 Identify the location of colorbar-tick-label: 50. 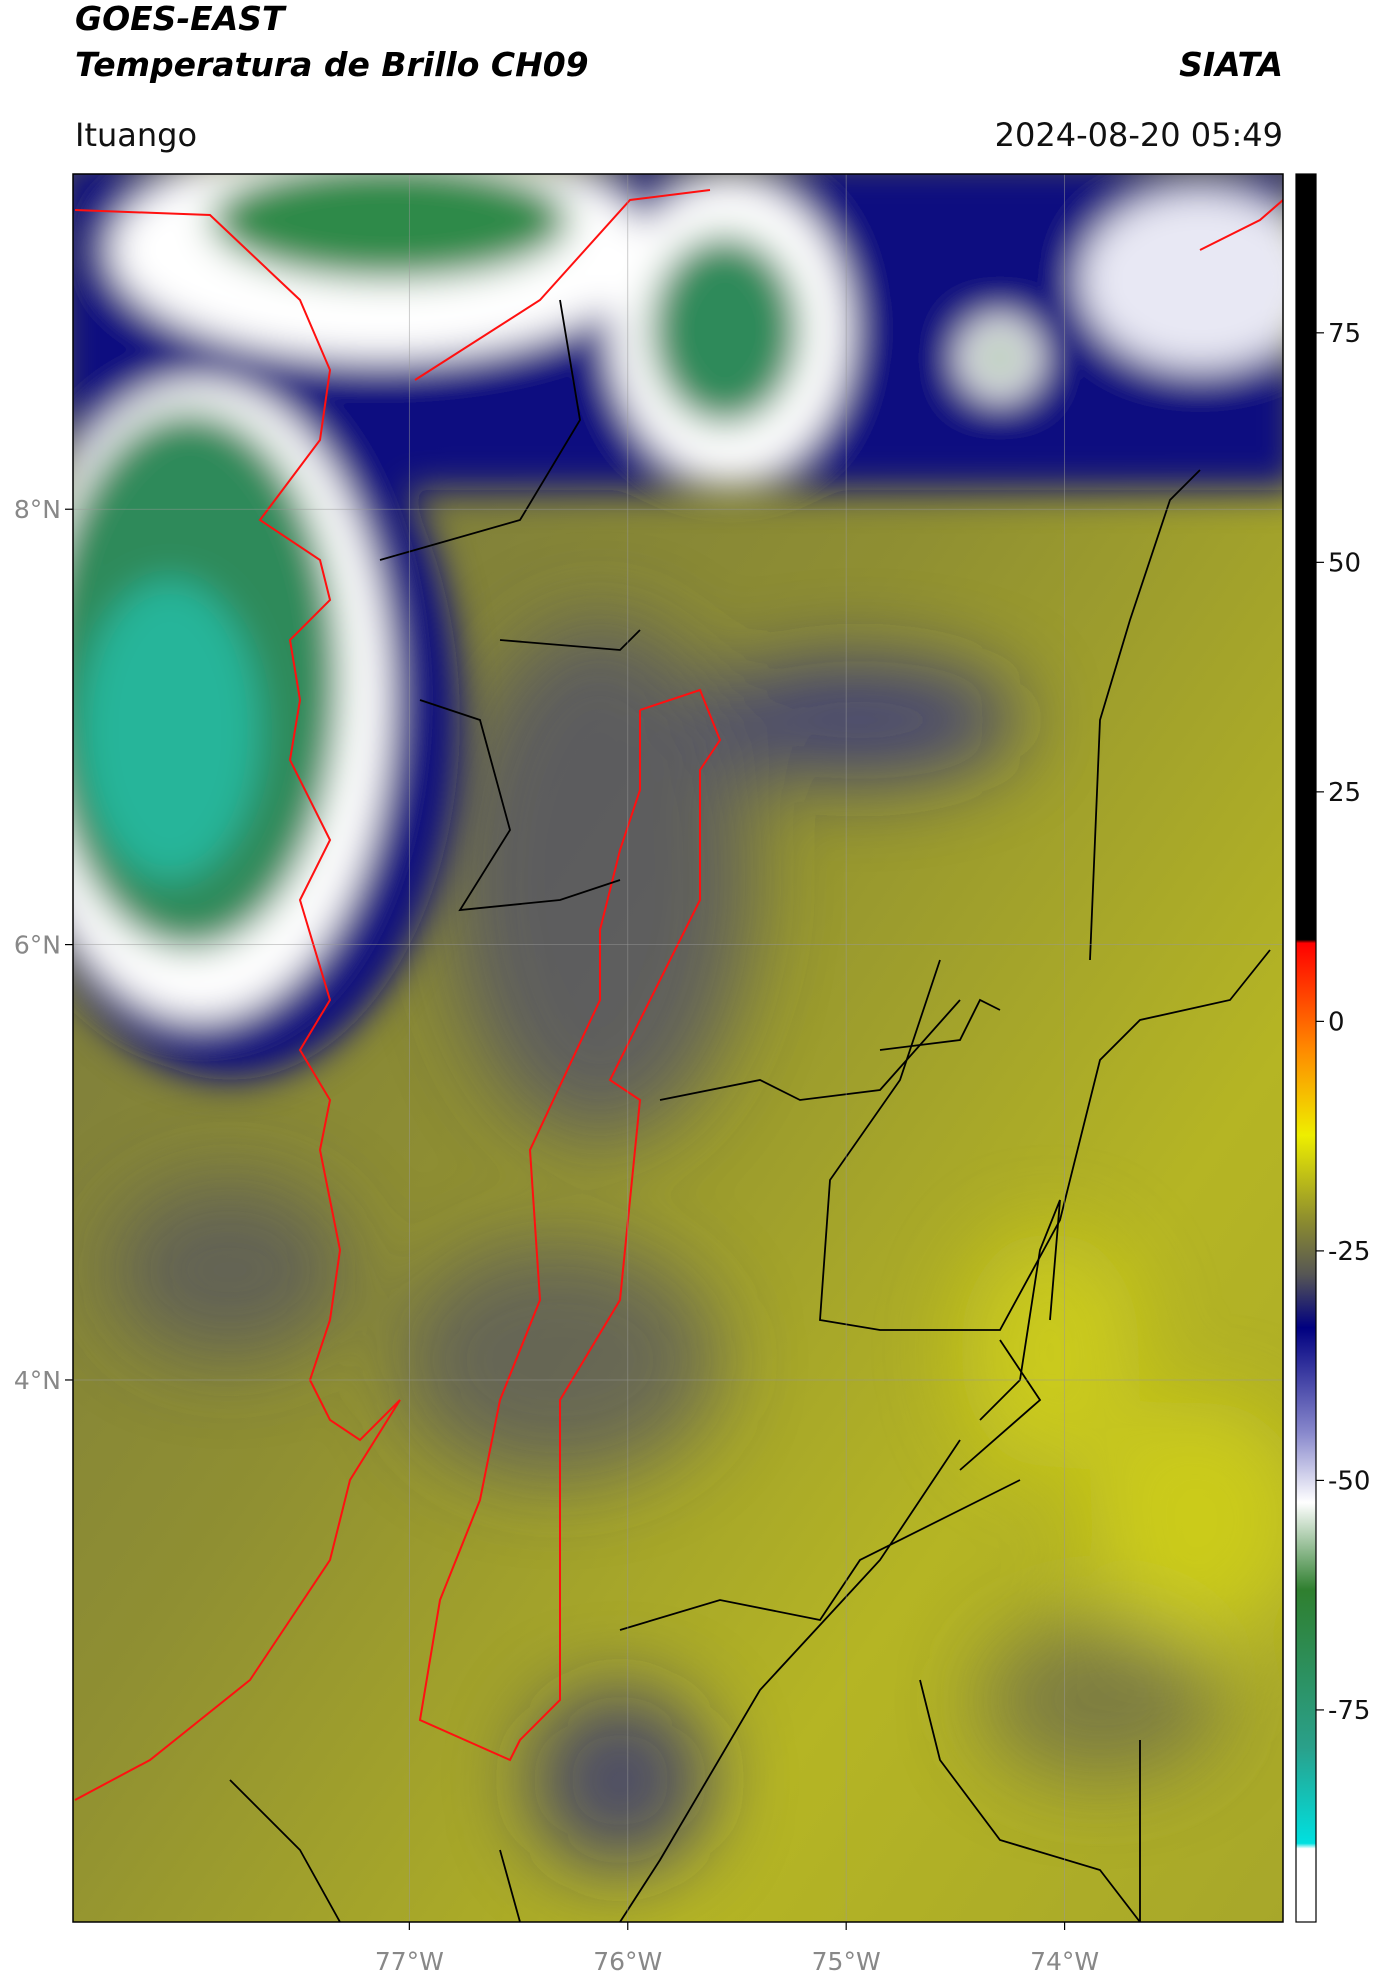
(1344, 563).